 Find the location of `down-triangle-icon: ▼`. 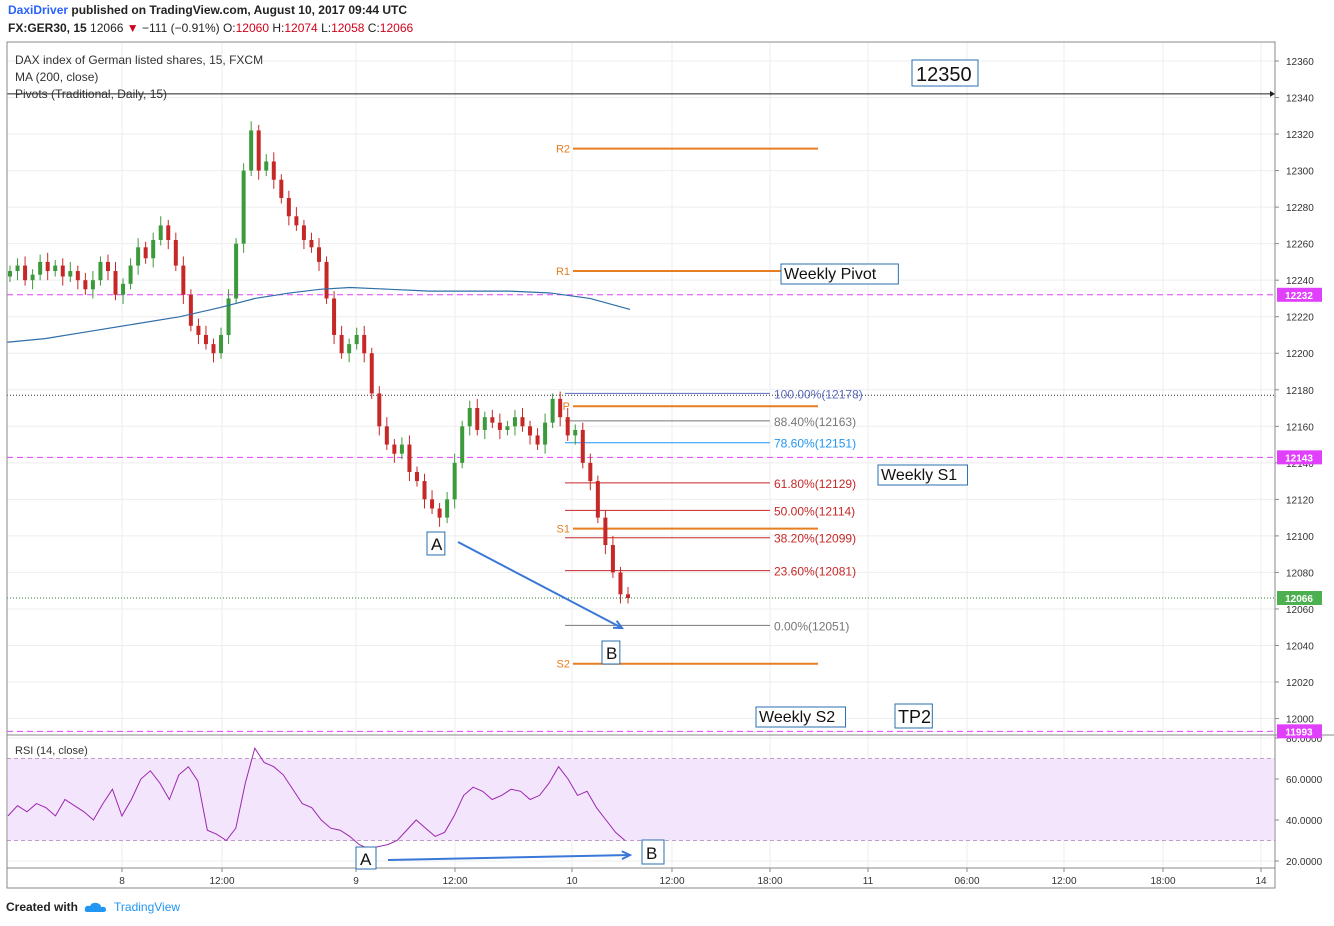

down-triangle-icon: ▼ is located at coordinates (132, 28).